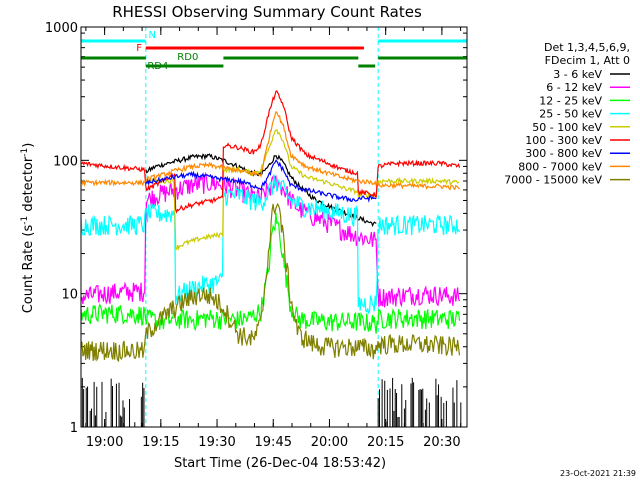 The height and width of the screenshot is (480, 640). What do you see at coordinates (157, 66) in the screenshot?
I see `flag-label-rd4: RD4` at bounding box center [157, 66].